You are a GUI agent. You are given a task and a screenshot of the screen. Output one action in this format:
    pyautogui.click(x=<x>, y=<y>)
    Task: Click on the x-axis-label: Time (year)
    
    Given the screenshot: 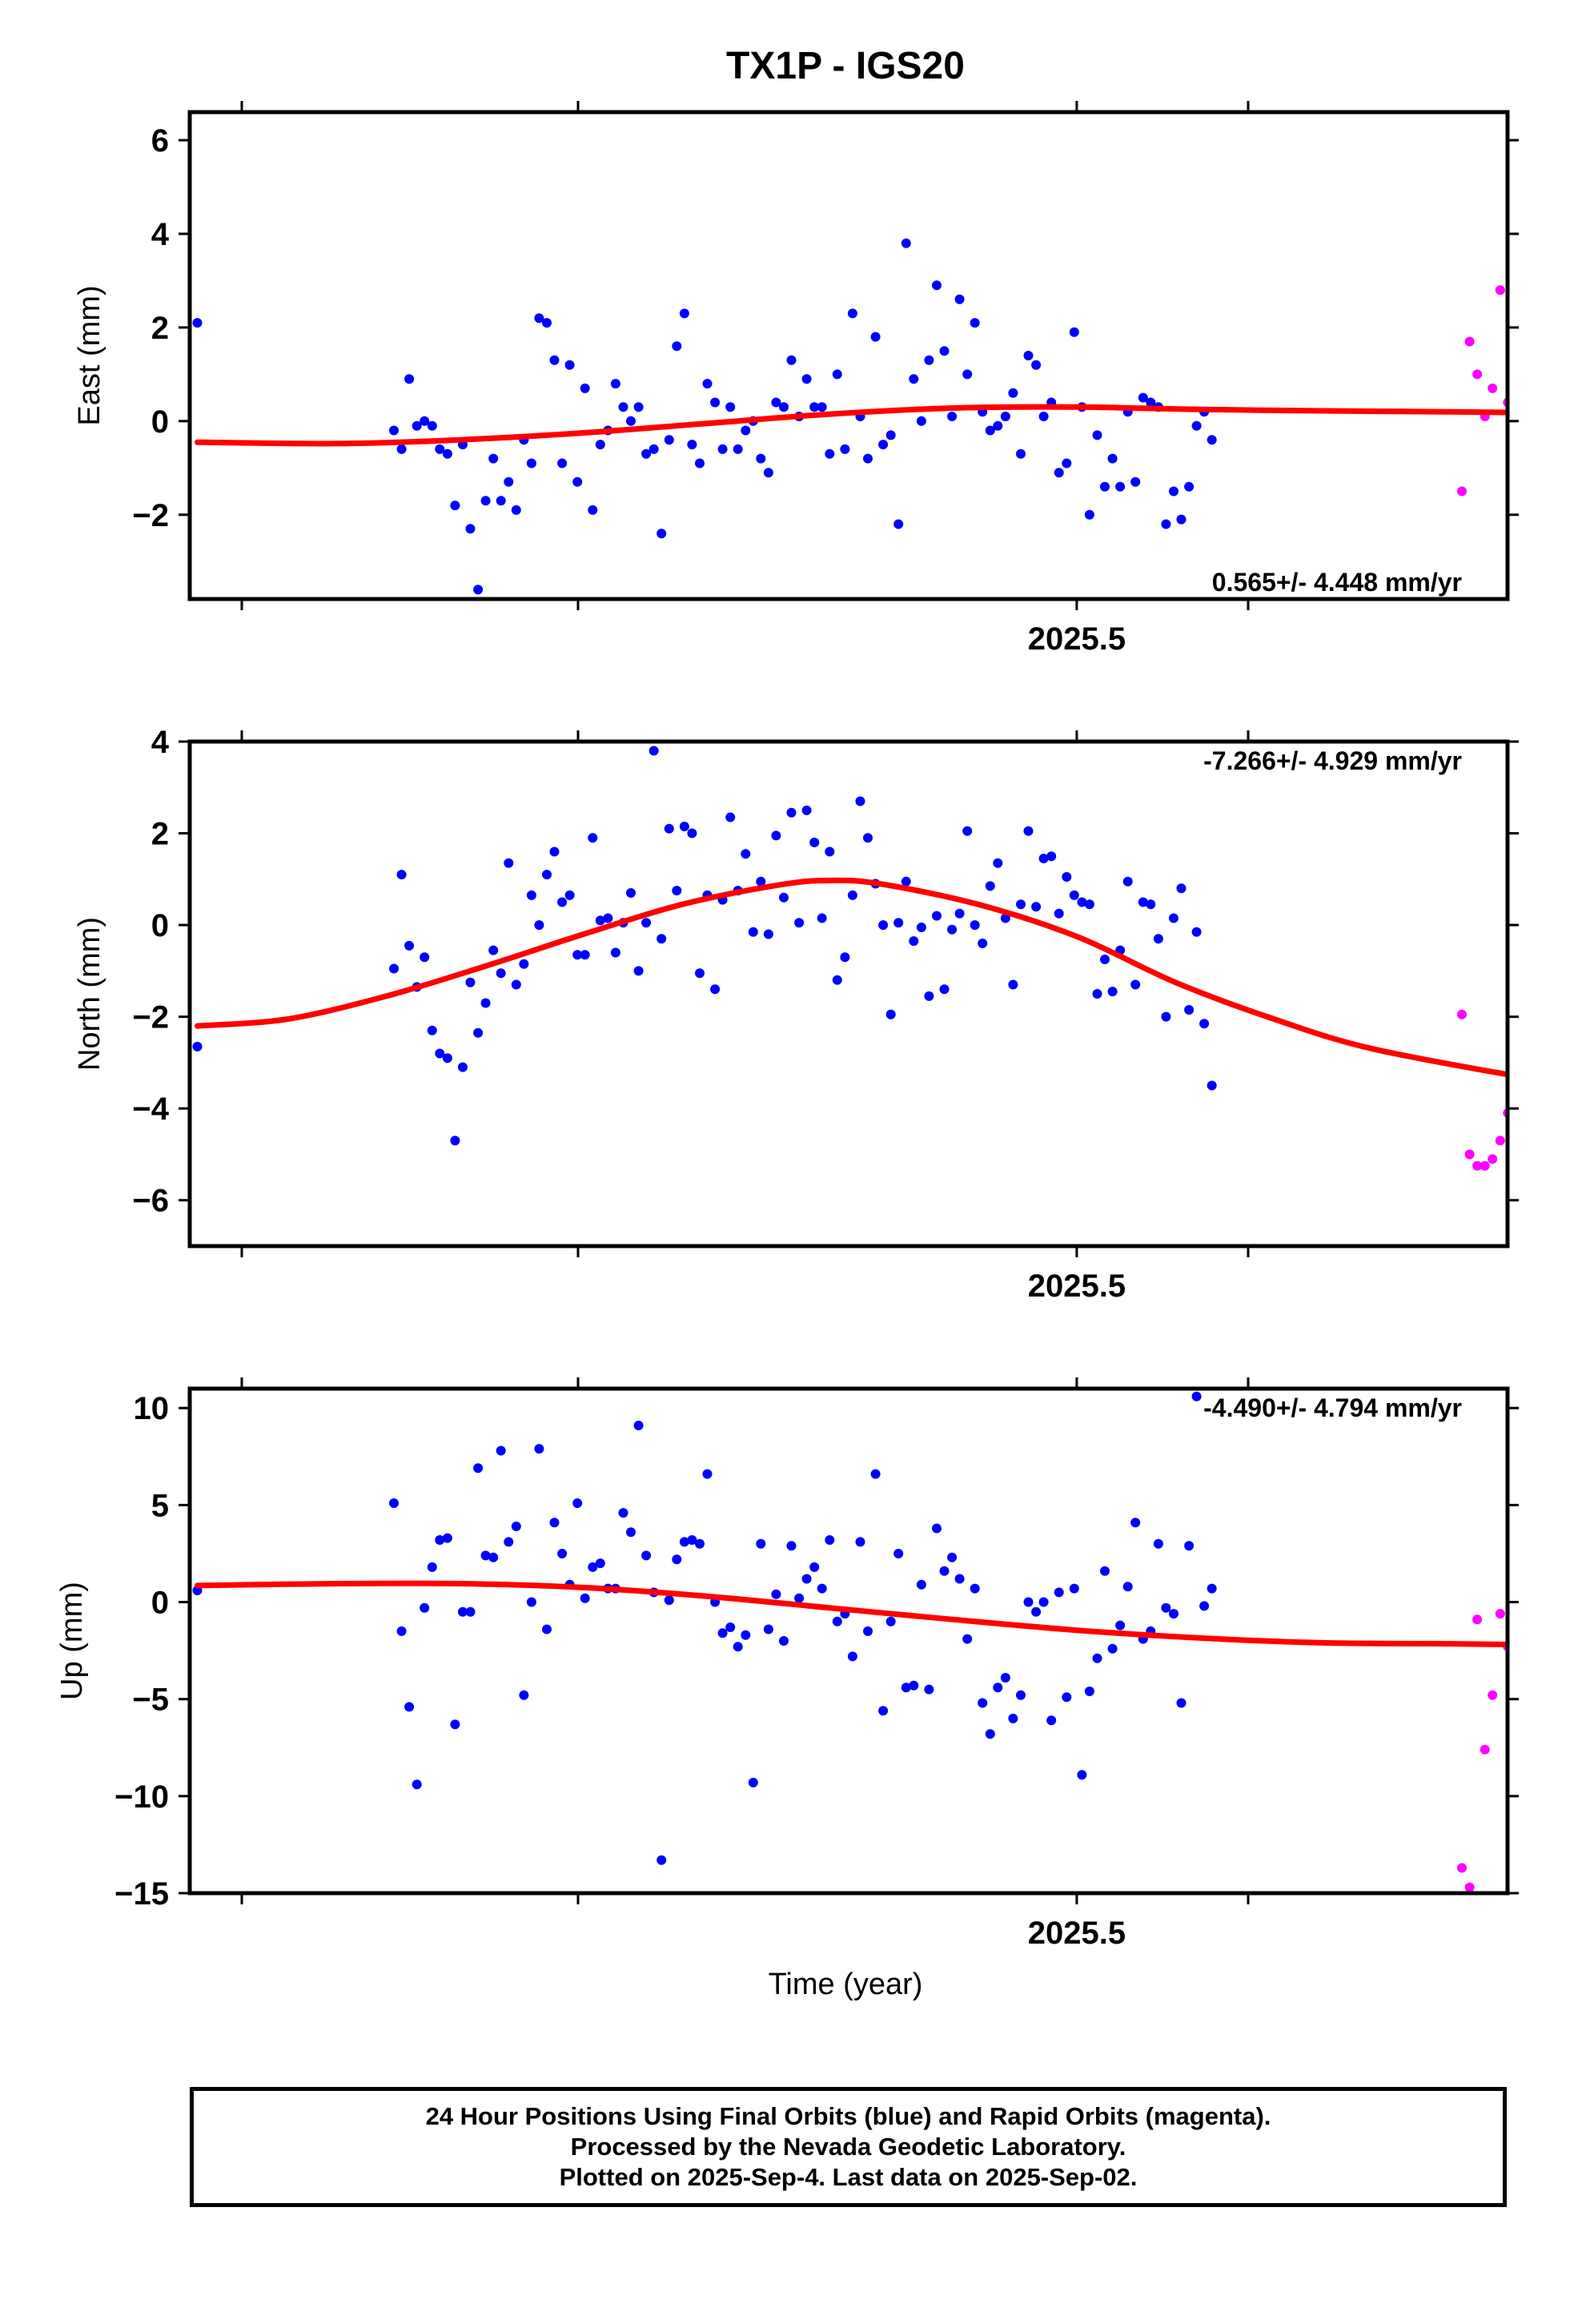 What is the action you would take?
    pyautogui.click(x=846, y=1984)
    